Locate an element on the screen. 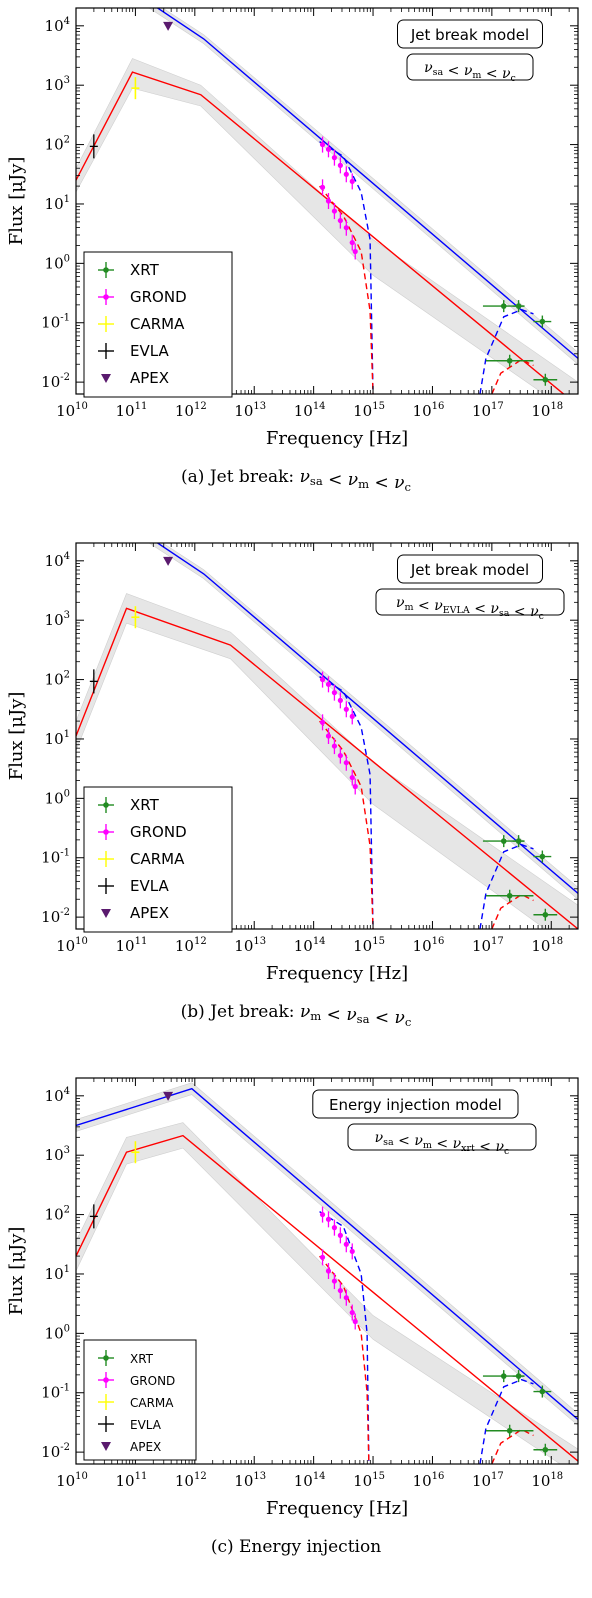  caption-subscript: sa is located at coordinates (504, 613).